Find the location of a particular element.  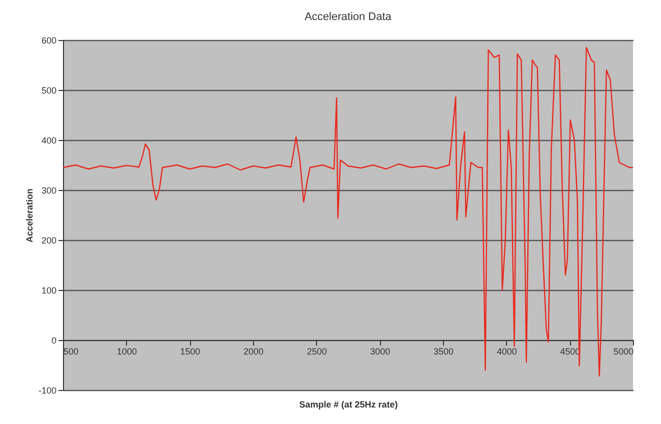

x-axis-title: Sample # (at 25Hz rate) is located at coordinates (348, 405).